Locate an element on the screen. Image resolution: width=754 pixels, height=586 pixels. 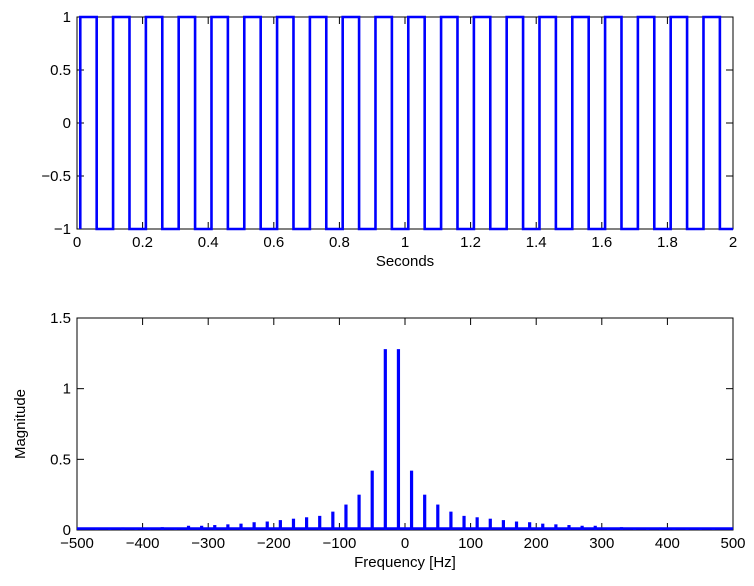
x-axis-label: Seconds is located at coordinates (405, 261).